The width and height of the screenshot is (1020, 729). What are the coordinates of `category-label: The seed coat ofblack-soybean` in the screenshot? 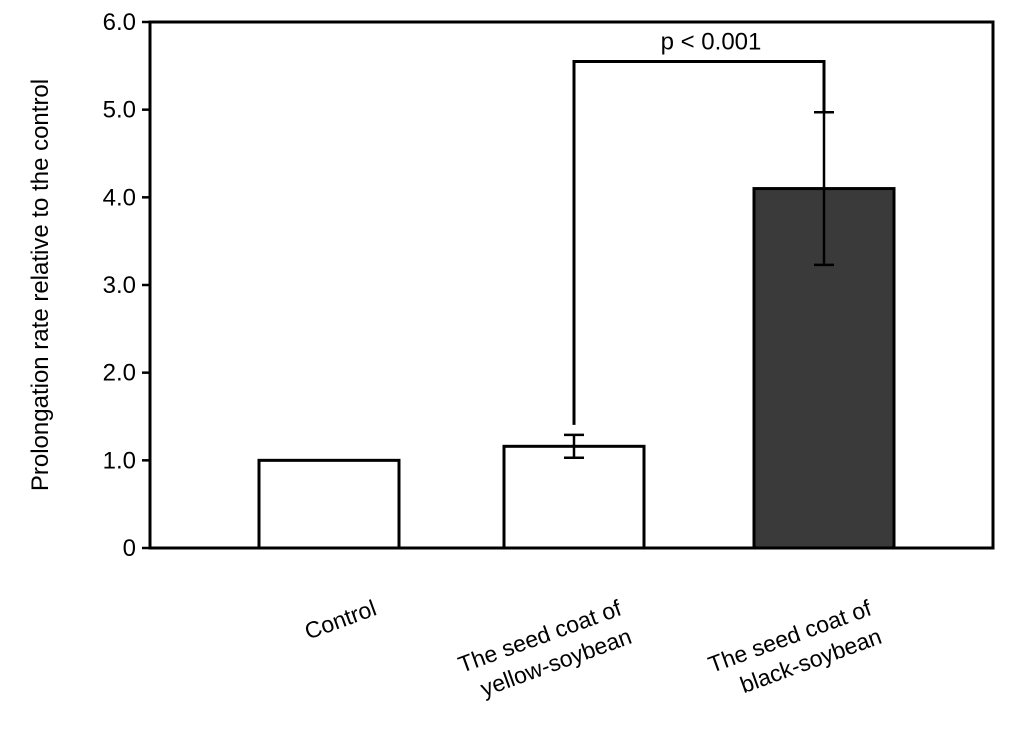 It's located at (795, 649).